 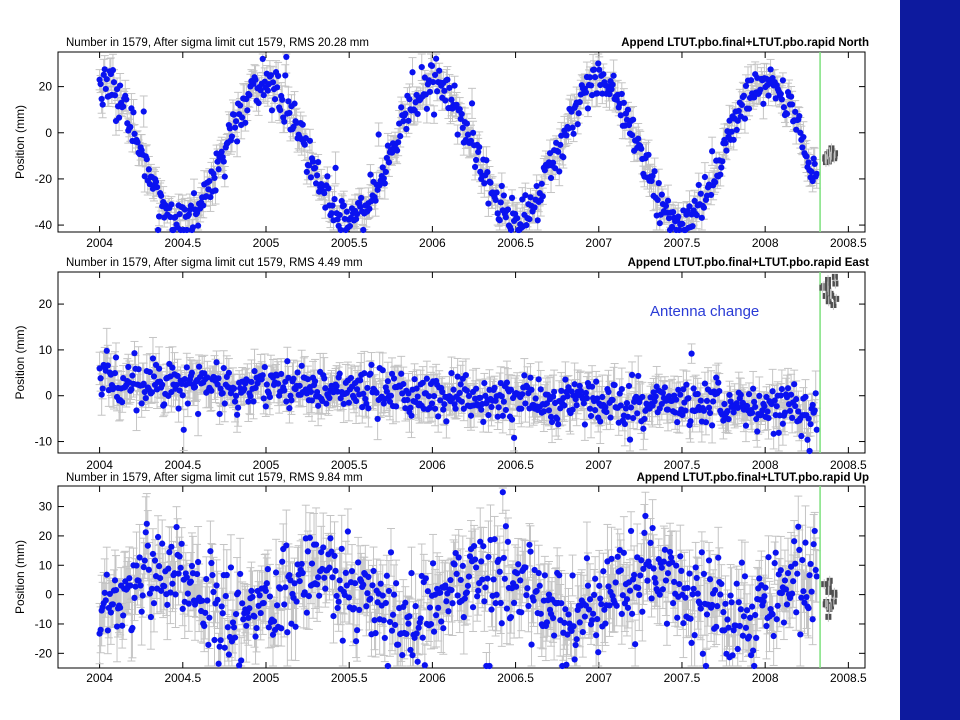 What do you see at coordinates (99, 243) in the screenshot?
I see `x-tick-label: 2004` at bounding box center [99, 243].